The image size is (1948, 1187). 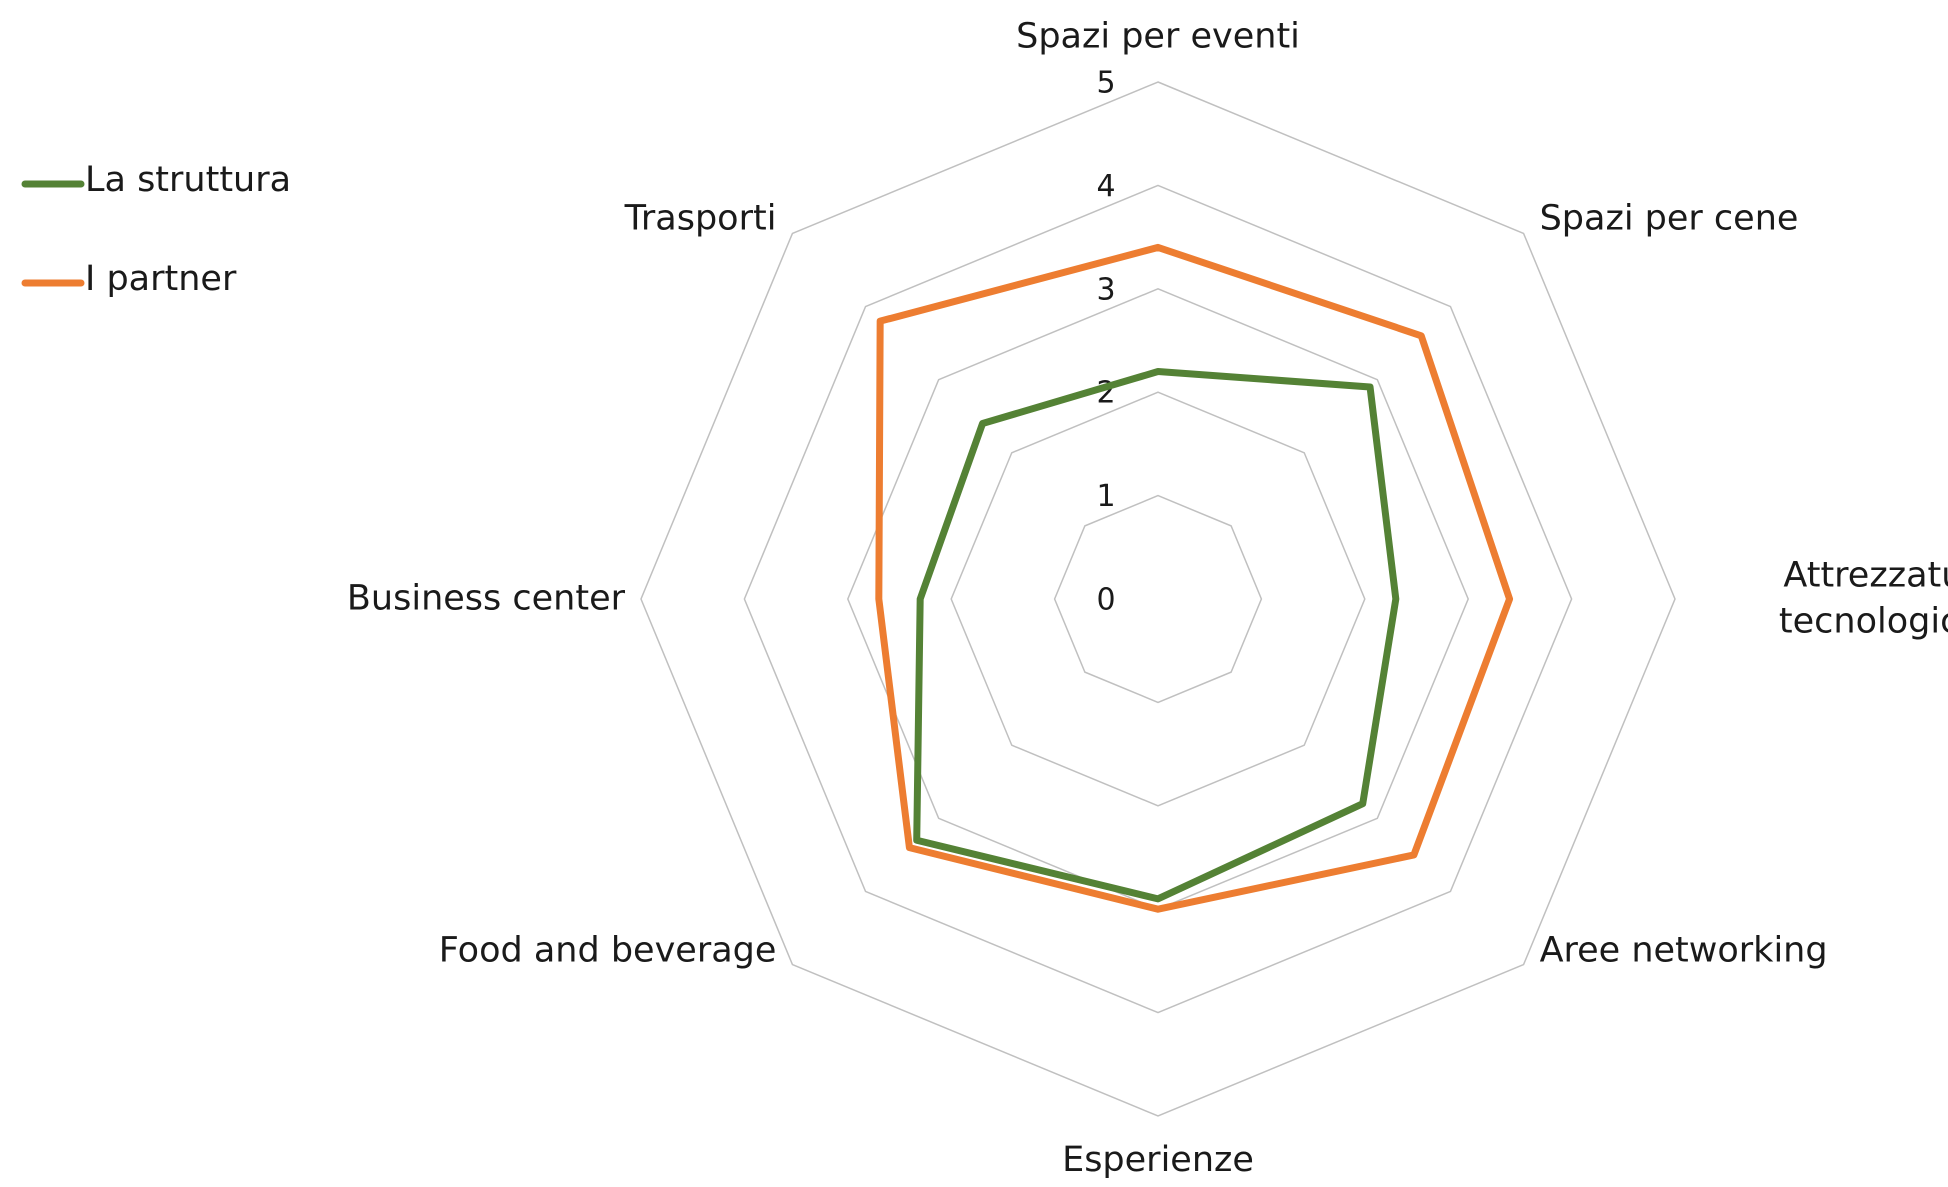 I want to click on legend-label: La struttura, so click(x=188, y=180).